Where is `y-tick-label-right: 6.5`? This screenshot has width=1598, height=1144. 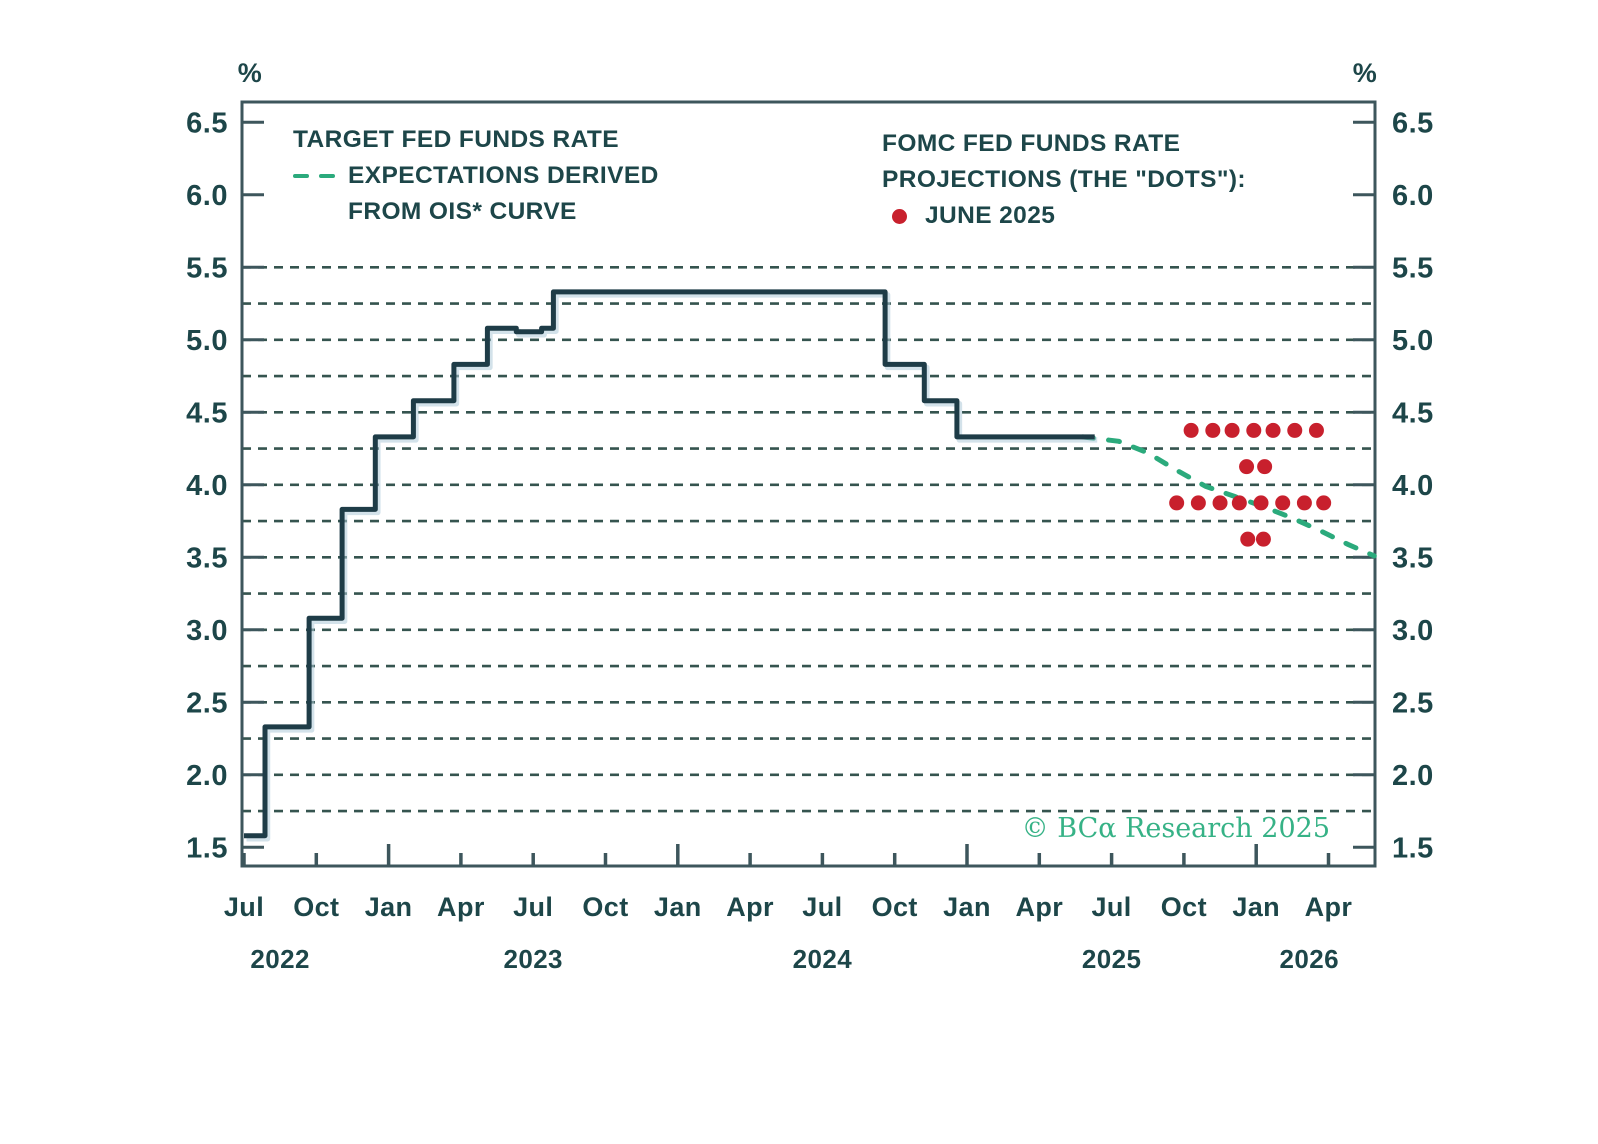 y-tick-label-right: 6.5 is located at coordinates (1413, 123).